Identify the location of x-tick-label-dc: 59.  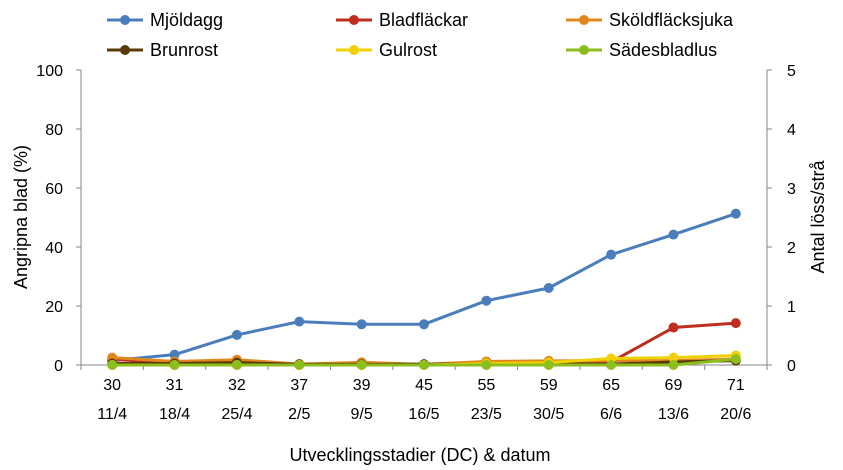
(549, 385).